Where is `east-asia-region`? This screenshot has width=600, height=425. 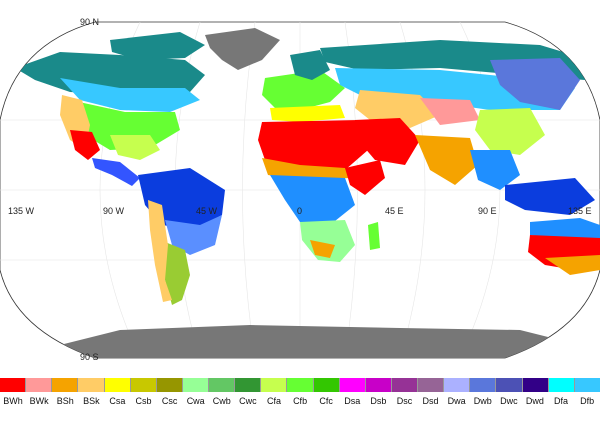 east-asia-region is located at coordinates (510, 131).